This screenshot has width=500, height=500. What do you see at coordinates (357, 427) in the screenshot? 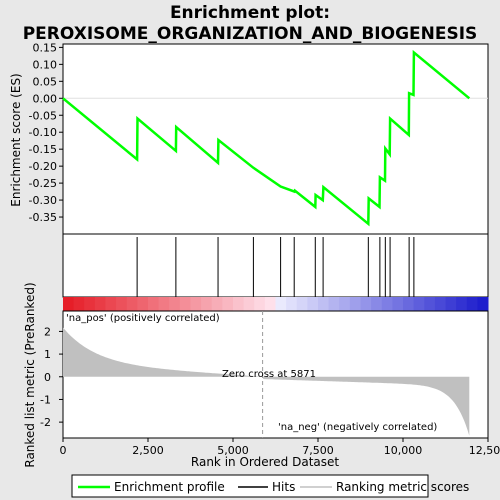
I see `neg-label: 'na_neg' (negatively correlated)` at bounding box center [357, 427].